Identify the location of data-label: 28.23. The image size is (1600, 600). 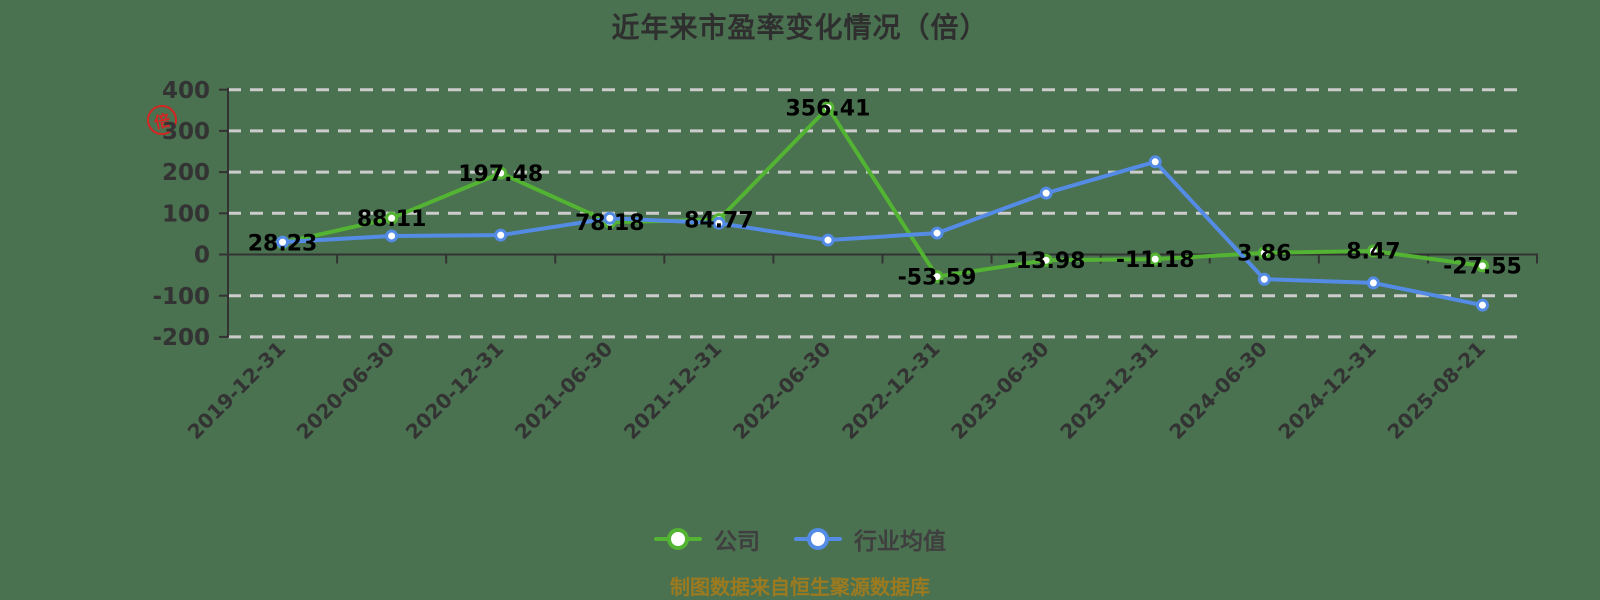
(283, 244).